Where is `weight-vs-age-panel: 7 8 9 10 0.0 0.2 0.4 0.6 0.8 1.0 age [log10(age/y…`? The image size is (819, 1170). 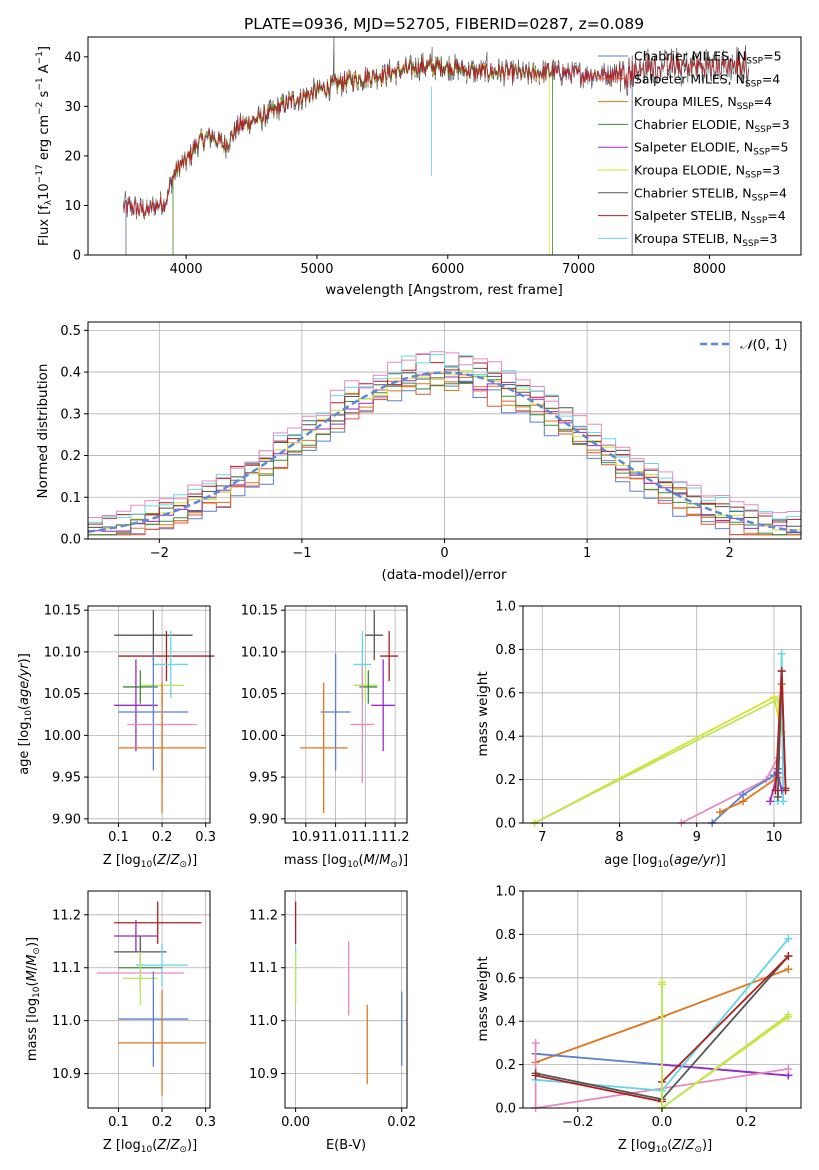 weight-vs-age-panel: 7 8 9 10 0.0 0.2 0.4 0.6 0.8 1.0 age [log10(age/y… is located at coordinates (638, 735).